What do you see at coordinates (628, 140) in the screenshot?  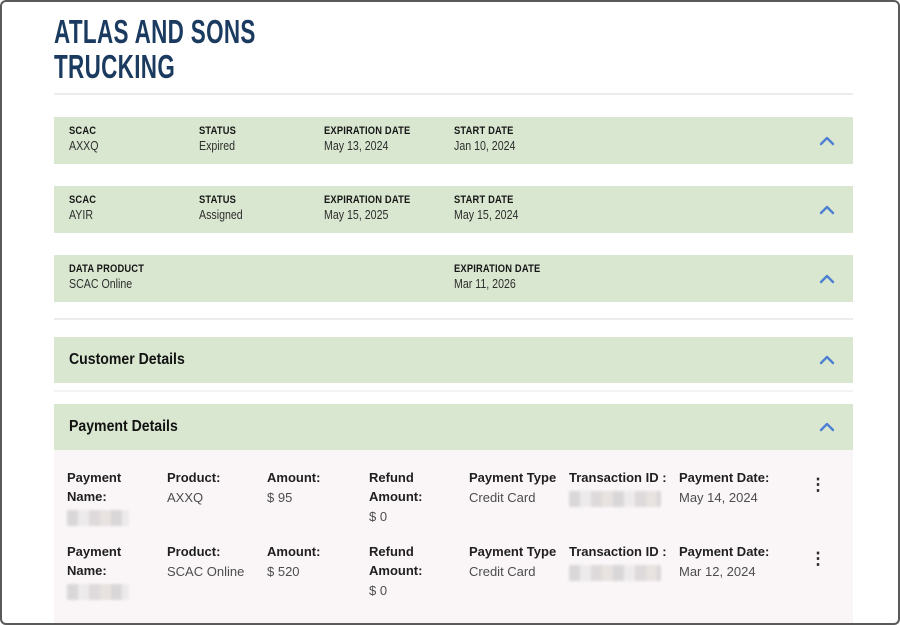 I see `start-date-field: START DATE Jan 10, 2024` at bounding box center [628, 140].